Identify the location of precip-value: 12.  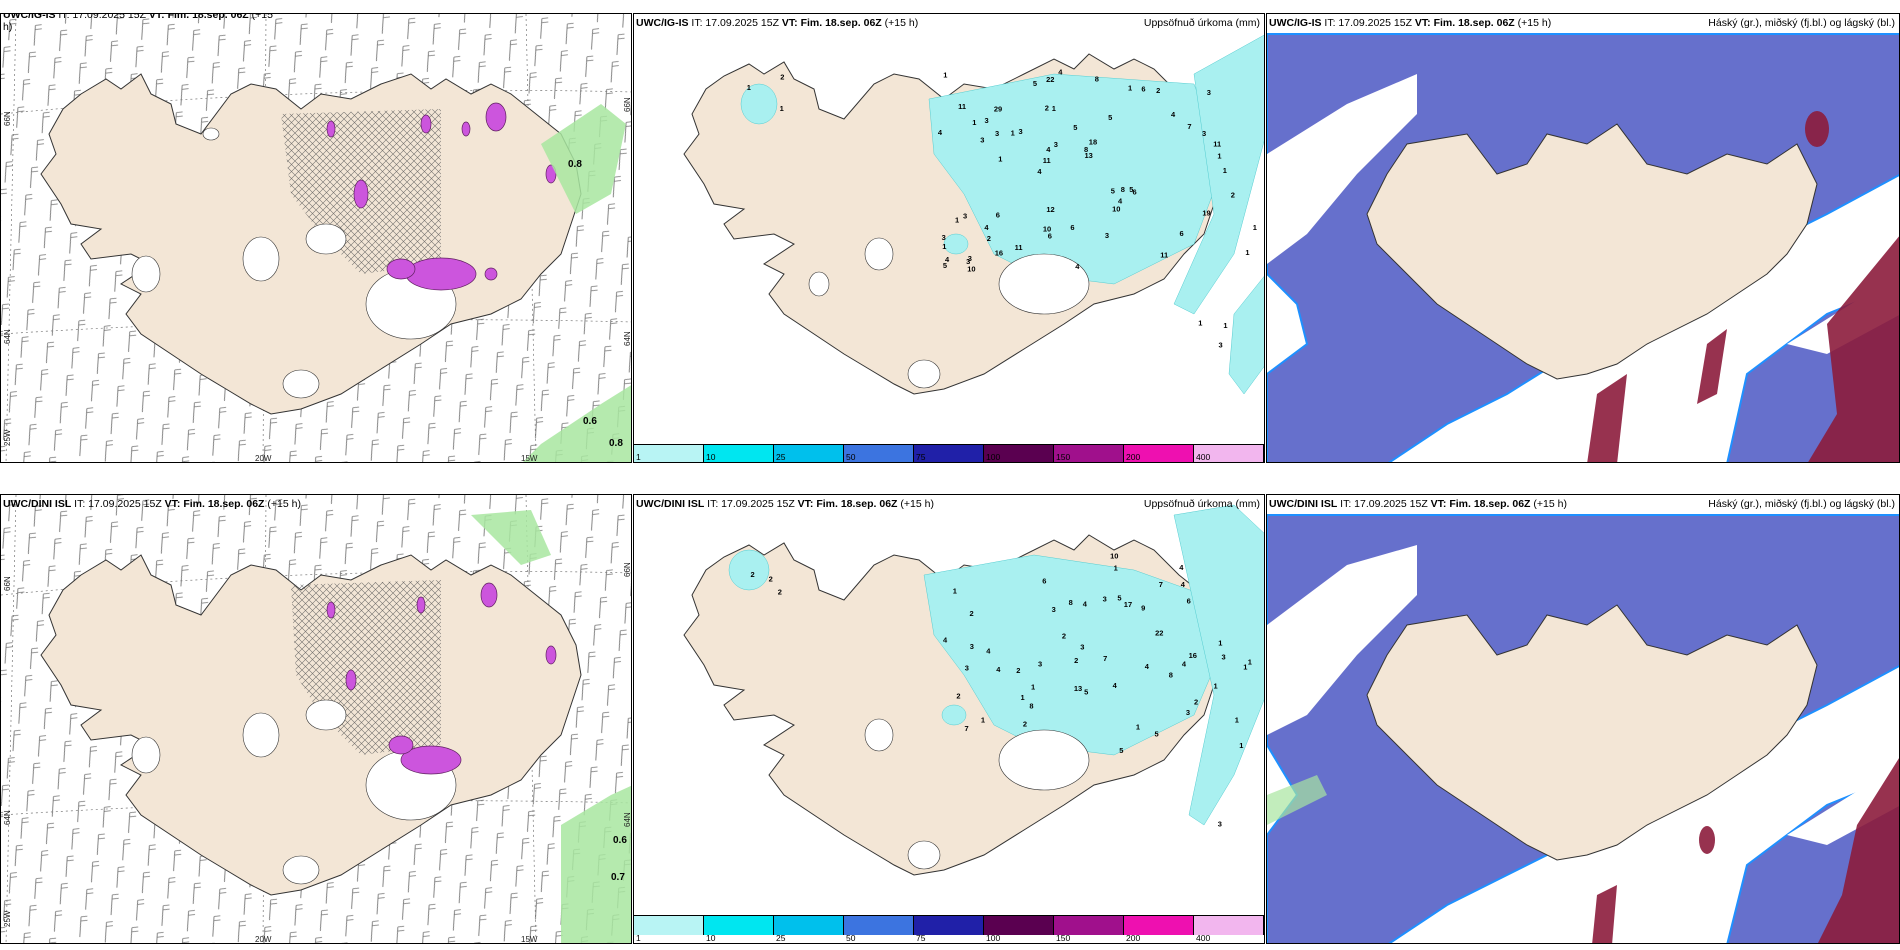
(1050, 209).